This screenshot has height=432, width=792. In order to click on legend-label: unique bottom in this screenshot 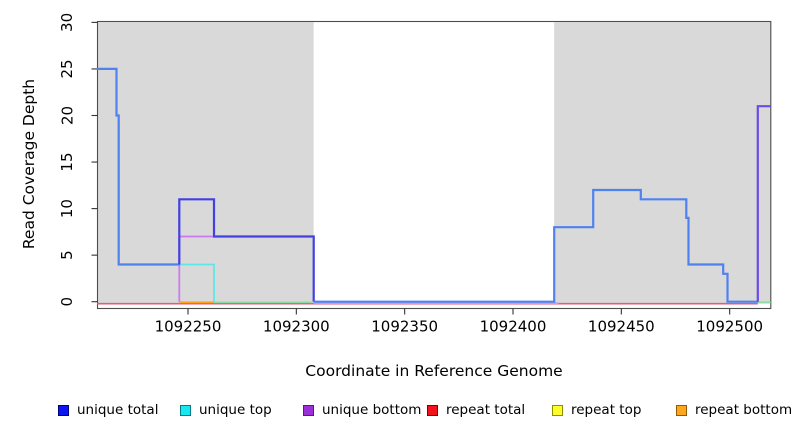, I will do `click(372, 410)`.